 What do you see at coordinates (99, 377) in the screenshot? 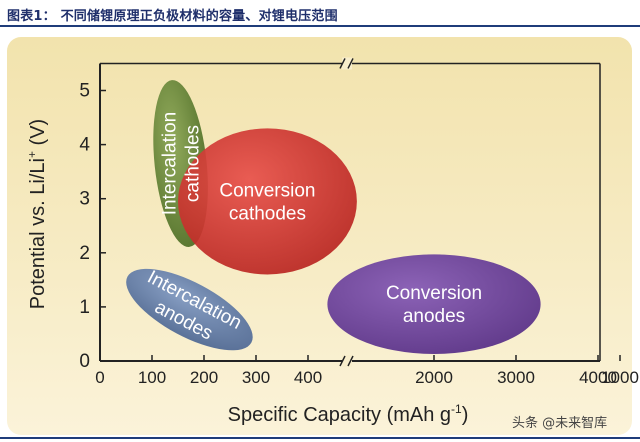
I see `x-tick-label: 0` at bounding box center [99, 377].